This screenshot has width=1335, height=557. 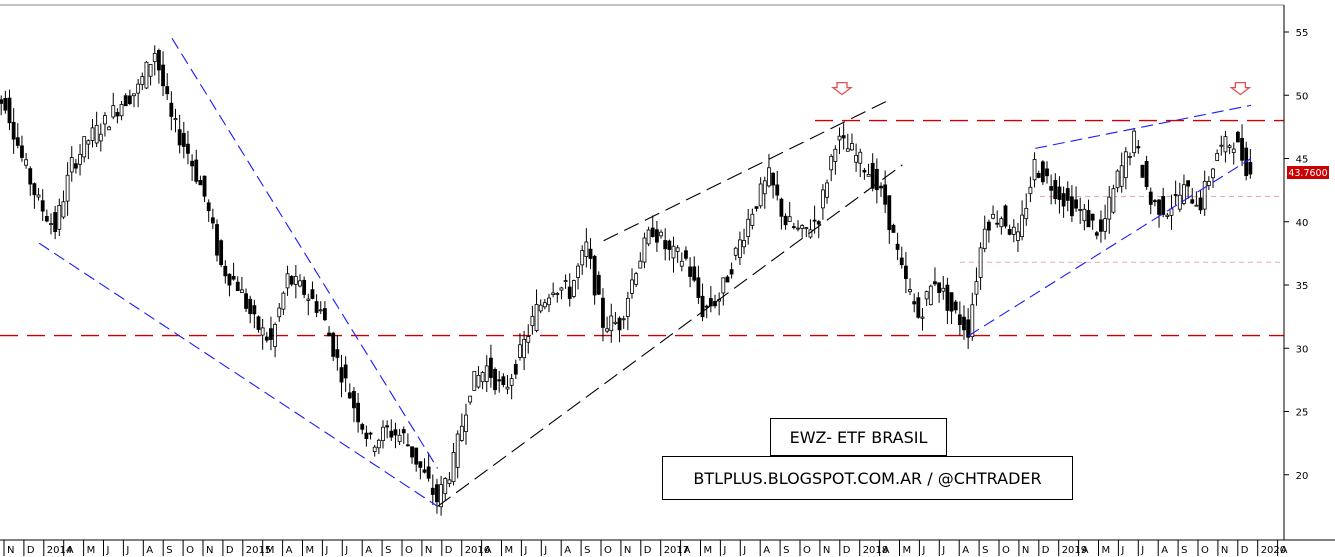 What do you see at coordinates (409, 550) in the screenshot?
I see `x-tick-label: O` at bounding box center [409, 550].